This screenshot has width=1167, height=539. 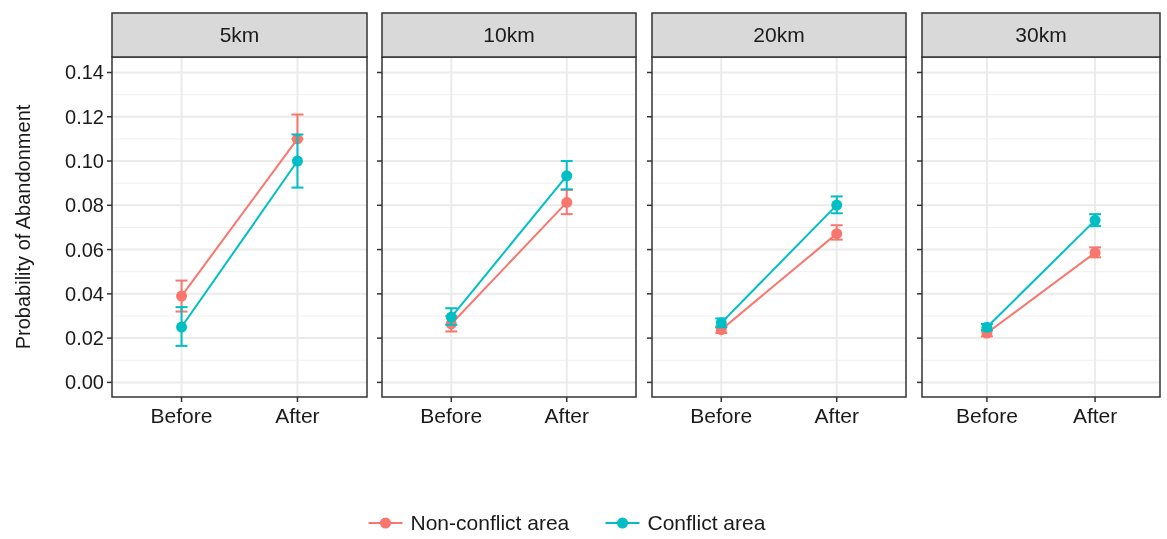 I want to click on chart-title: 10km, so click(x=509, y=35).